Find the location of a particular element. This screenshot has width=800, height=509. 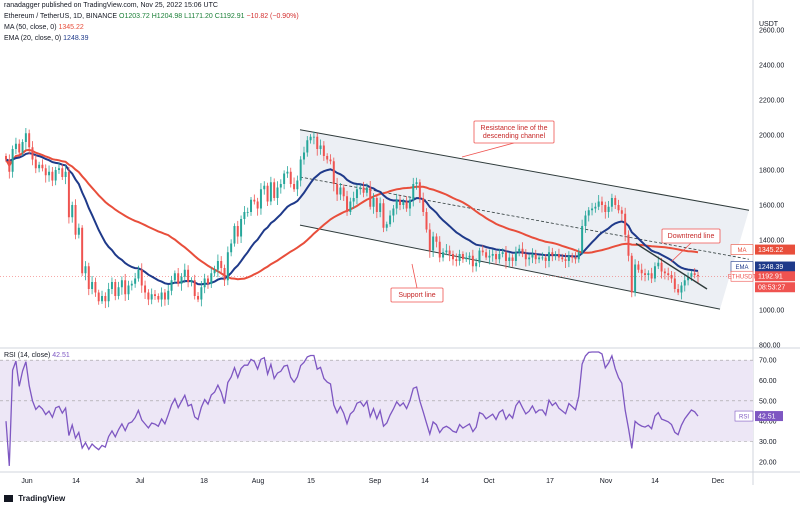

time-tick-11: 14 is located at coordinates (655, 481).